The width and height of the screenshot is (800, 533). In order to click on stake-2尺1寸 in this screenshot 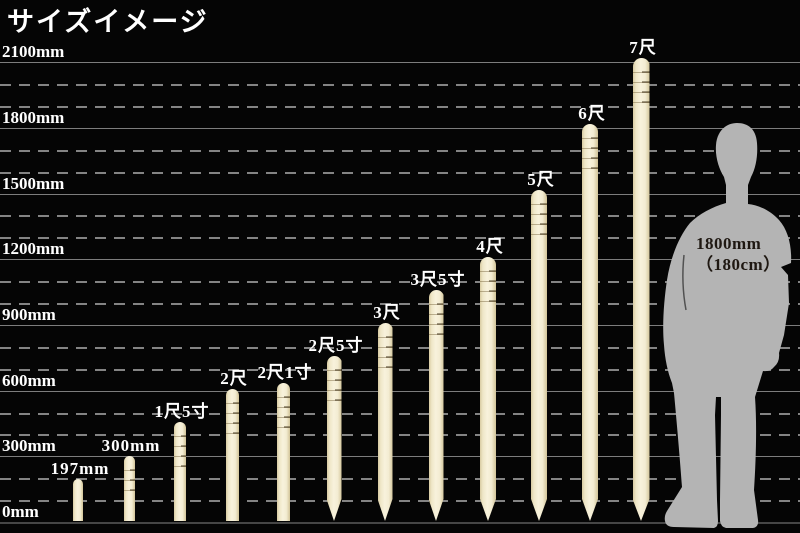, I will do `click(283, 452)`.